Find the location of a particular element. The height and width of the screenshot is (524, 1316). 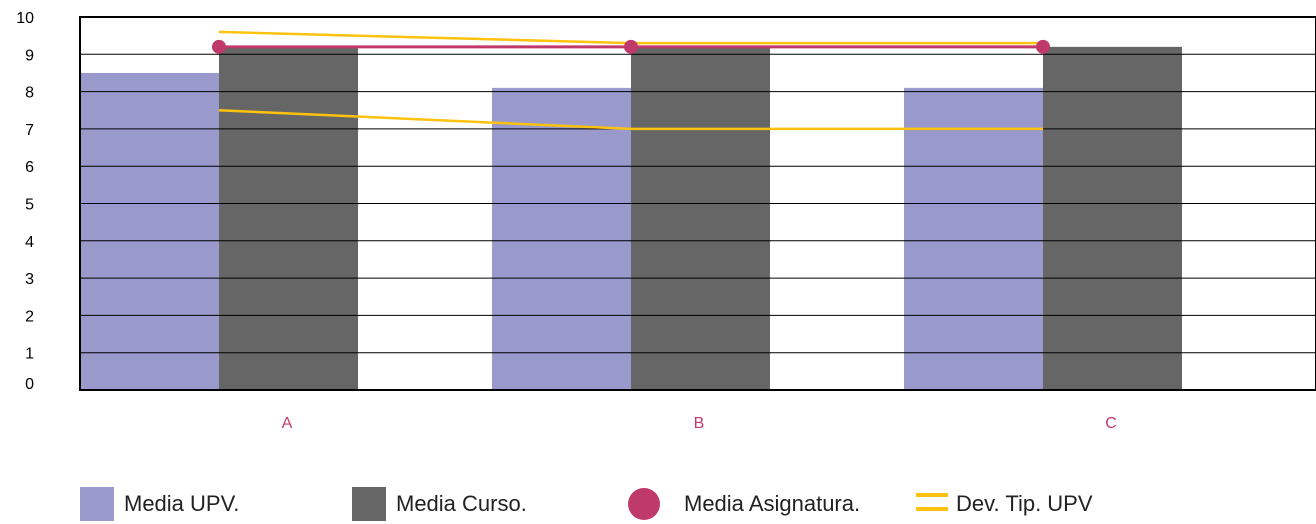

x-axis-categories: A B C is located at coordinates (699, 423).